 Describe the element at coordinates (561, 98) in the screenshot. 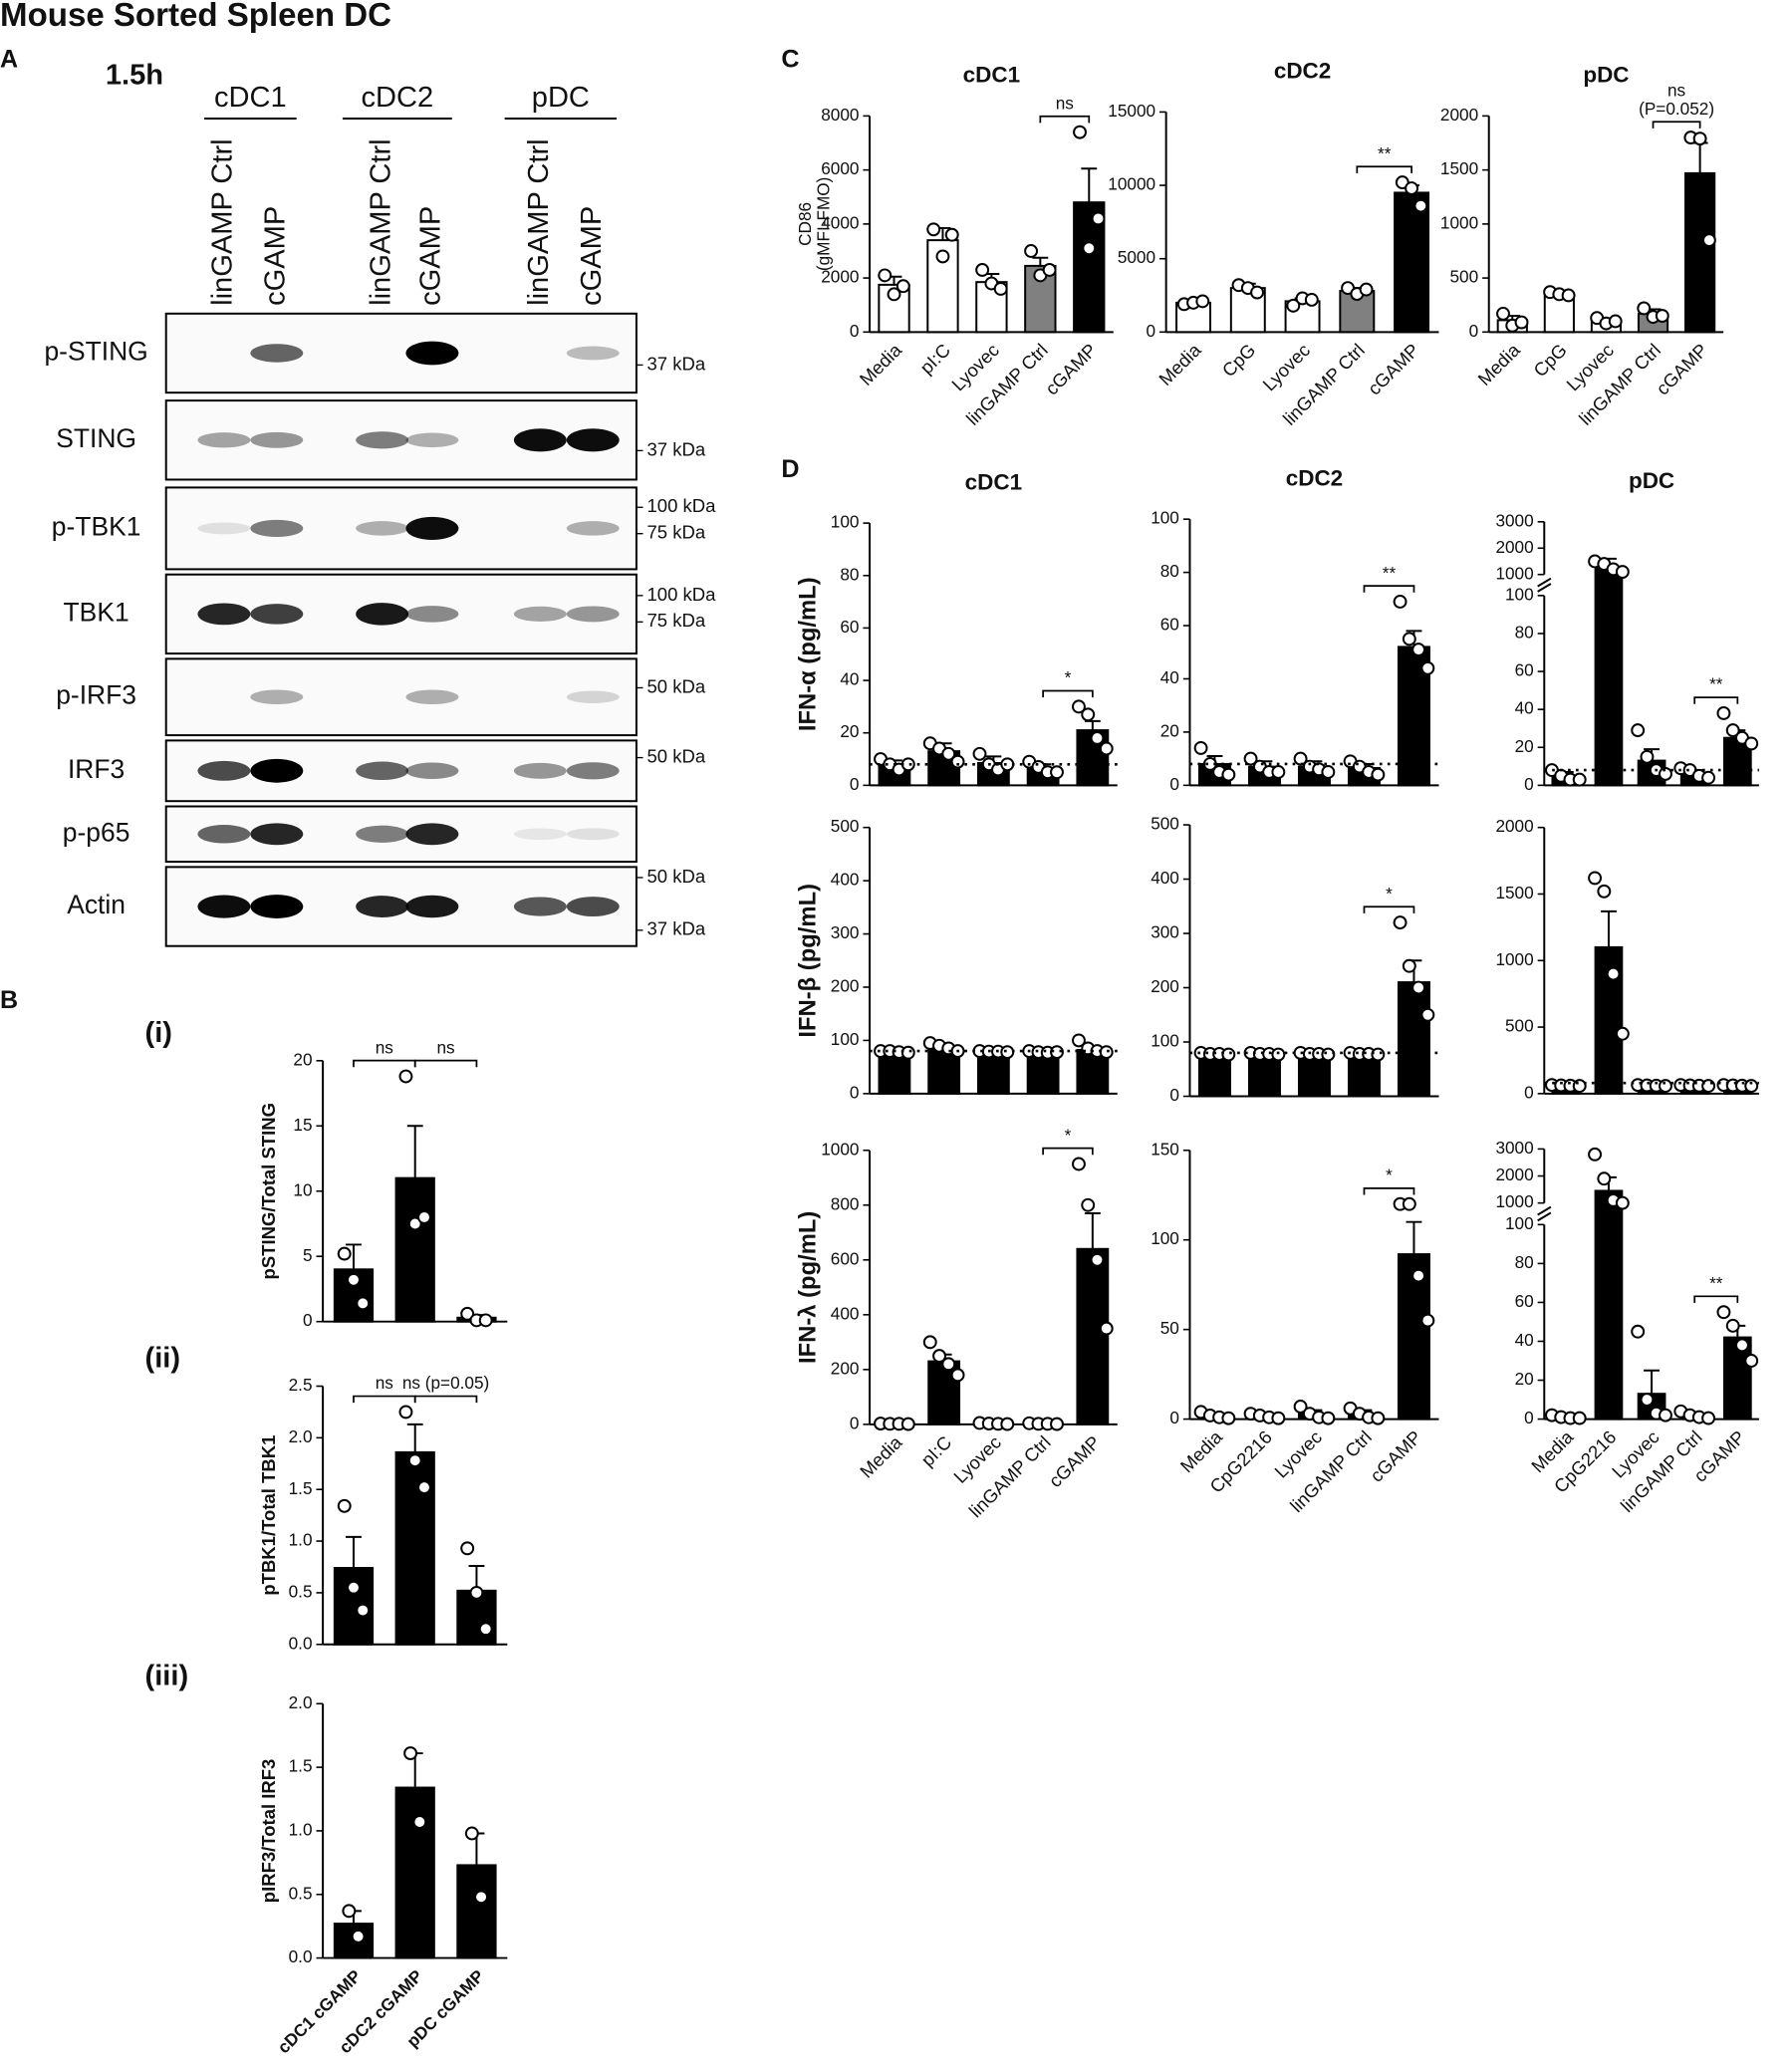

I see `group-label: pDC` at that location.